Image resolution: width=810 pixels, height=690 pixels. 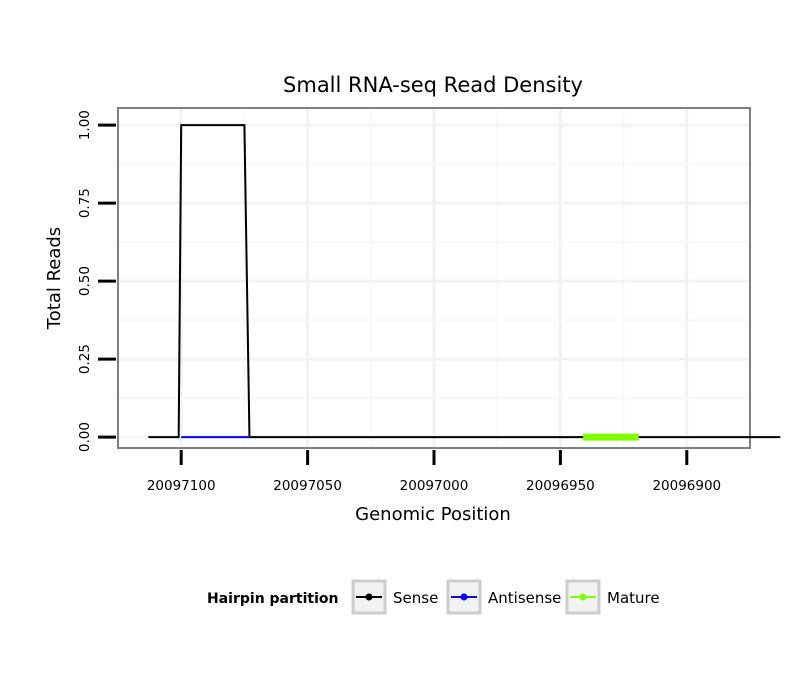 What do you see at coordinates (524, 598) in the screenshot?
I see `legend-label-antisense: Antisense` at bounding box center [524, 598].